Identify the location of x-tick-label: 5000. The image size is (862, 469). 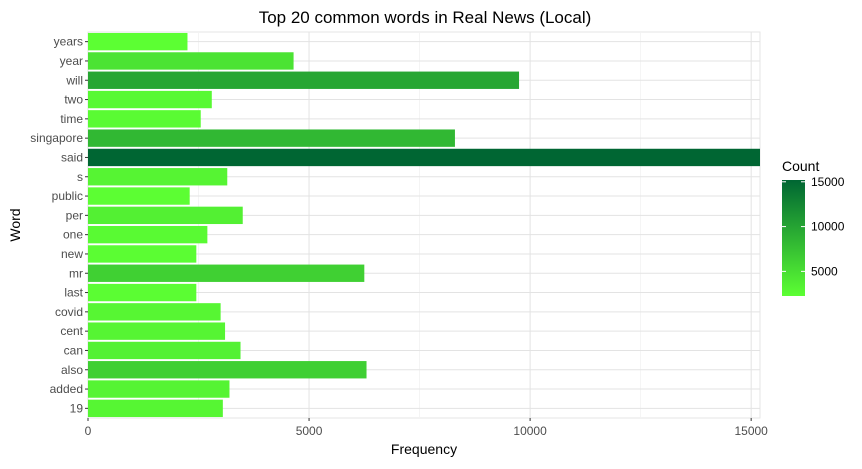
(309, 431).